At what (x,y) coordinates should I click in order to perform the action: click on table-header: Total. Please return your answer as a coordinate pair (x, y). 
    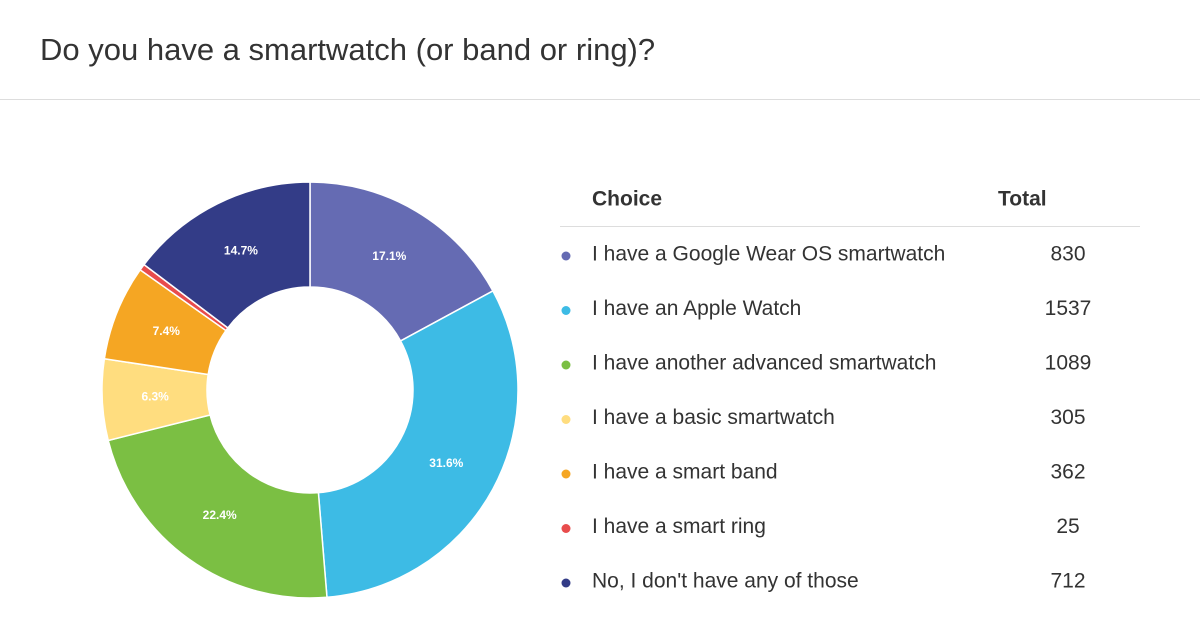
    Looking at the image, I should click on (1022, 199).